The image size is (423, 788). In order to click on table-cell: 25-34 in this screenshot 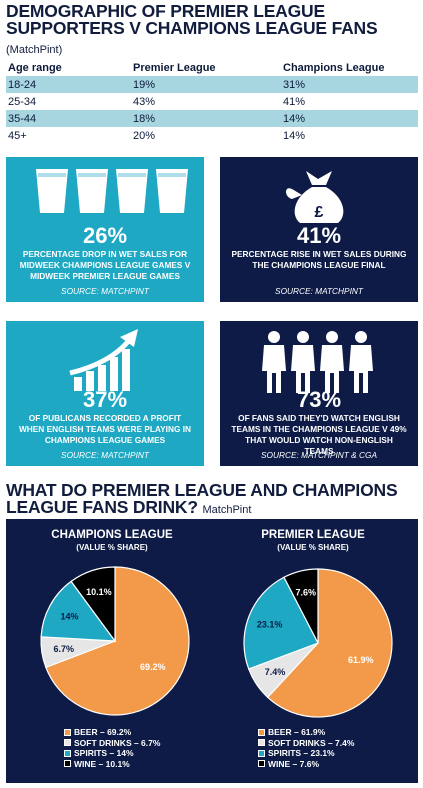, I will do `click(22, 101)`.